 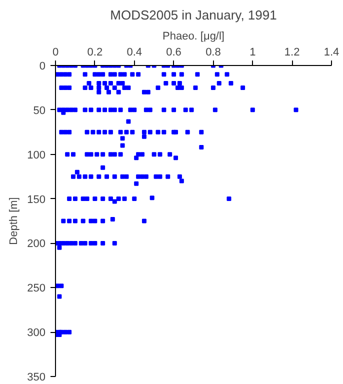 What do you see at coordinates (36, 155) in the screenshot?
I see `y-tick-label: 100` at bounding box center [36, 155].